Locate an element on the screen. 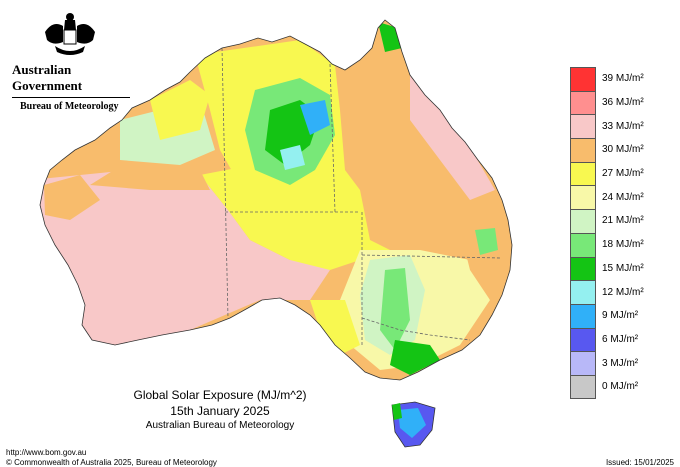  legend-row: 24 MJ/m² is located at coordinates (607, 197).